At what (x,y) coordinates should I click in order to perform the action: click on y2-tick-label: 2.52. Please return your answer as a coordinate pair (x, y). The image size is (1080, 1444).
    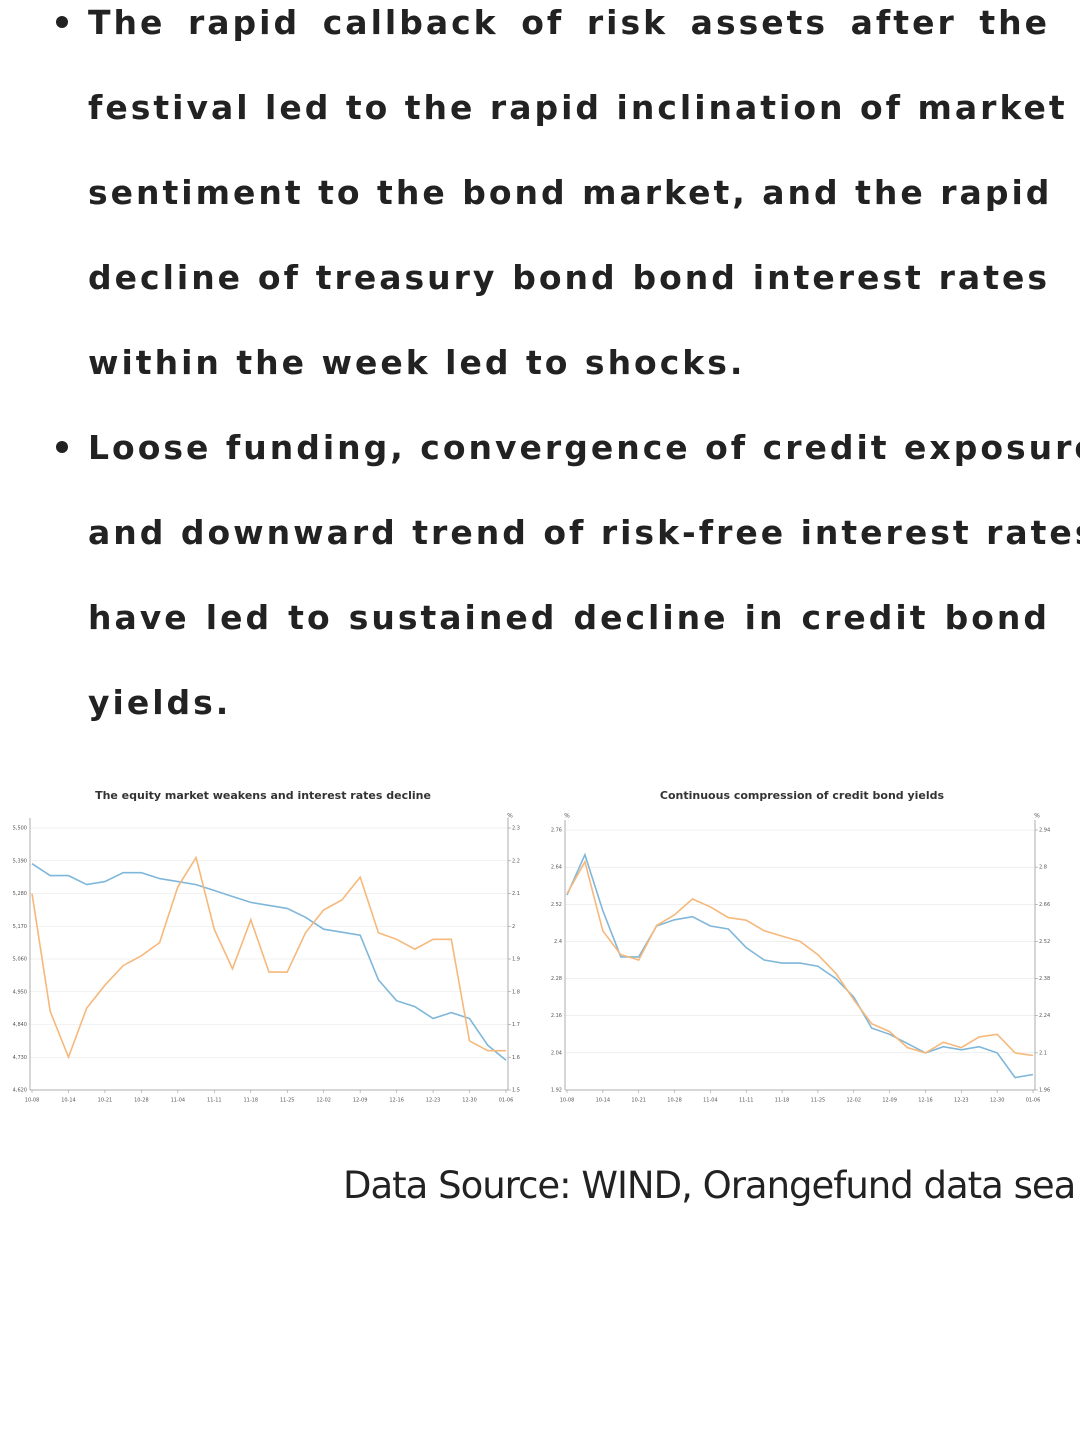
    Looking at the image, I should click on (1044, 942).